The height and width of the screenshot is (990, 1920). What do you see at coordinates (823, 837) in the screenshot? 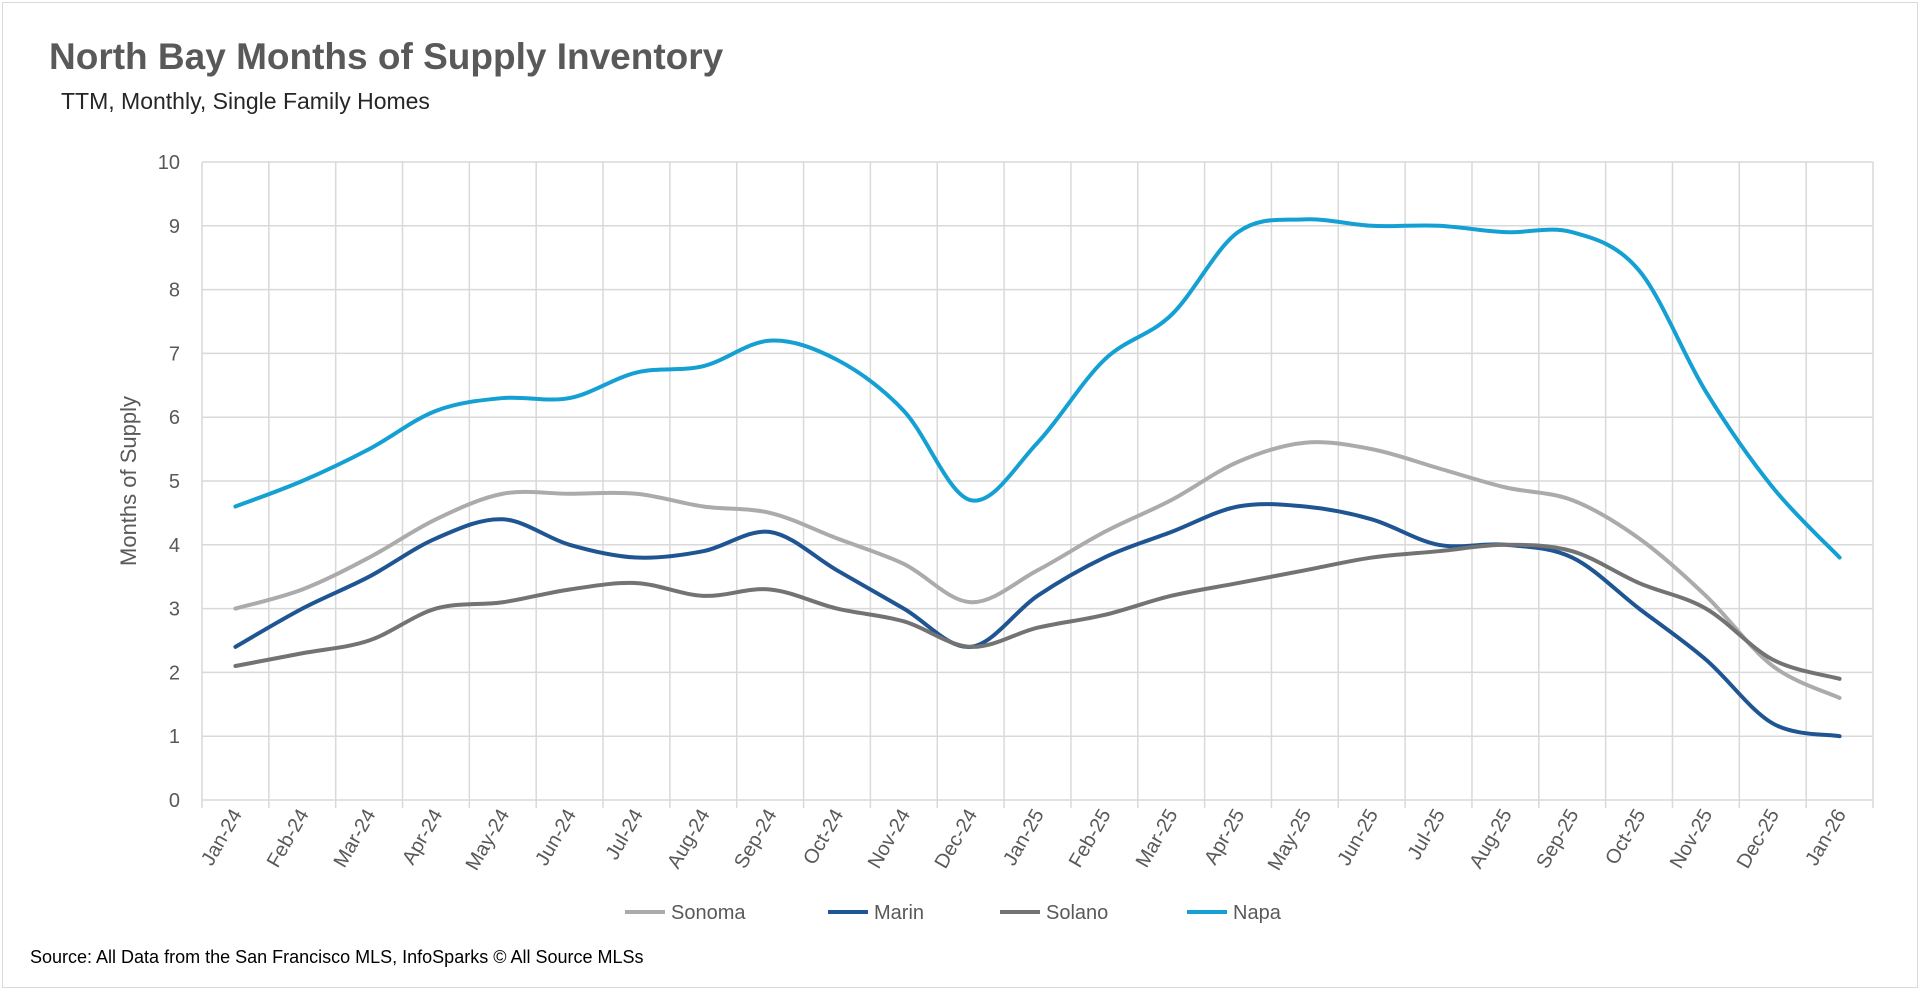
I see `x-tick-label: Oct-24` at bounding box center [823, 837].